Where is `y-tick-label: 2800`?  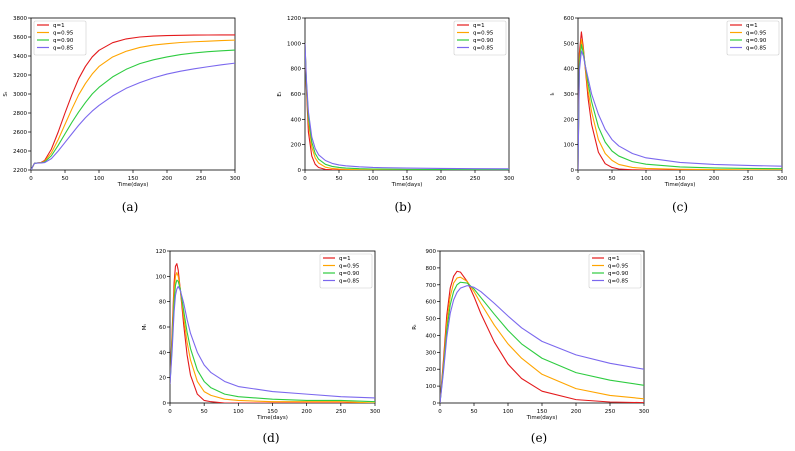 y-tick-label: 2800 is located at coordinates (20, 114).